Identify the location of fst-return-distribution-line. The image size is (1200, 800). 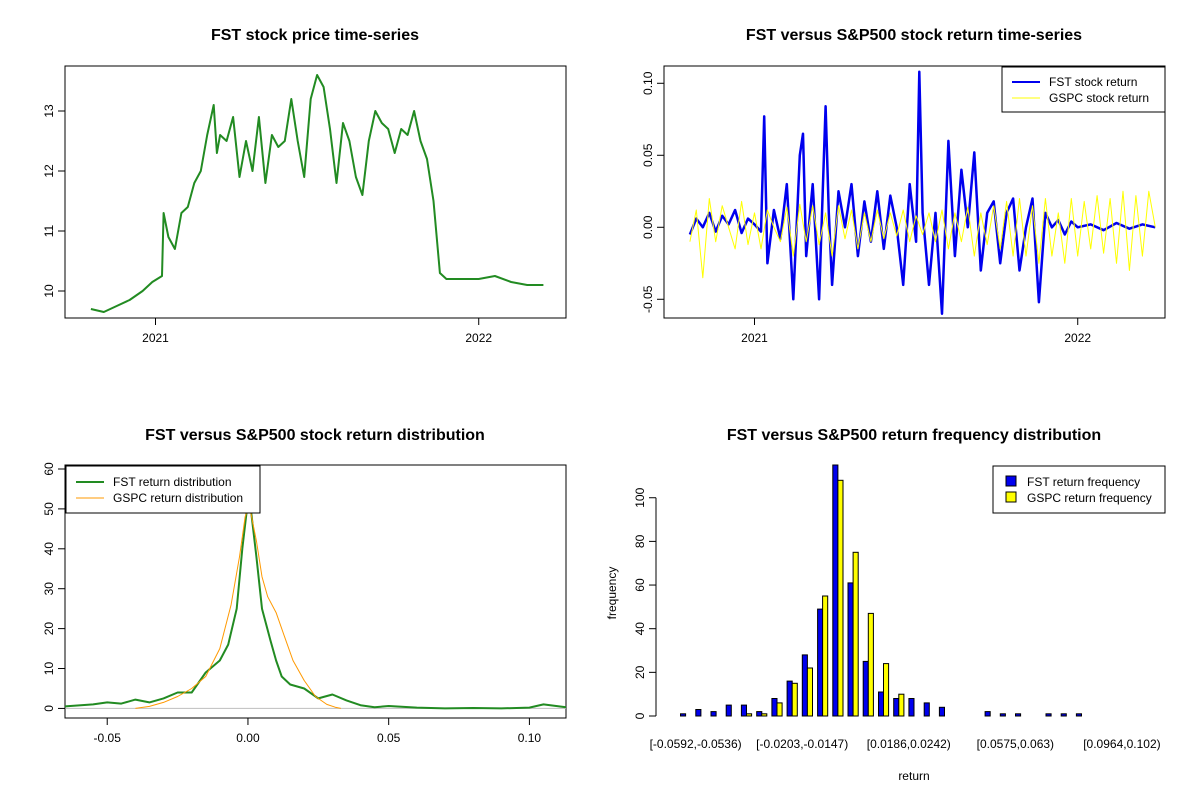
(315, 604).